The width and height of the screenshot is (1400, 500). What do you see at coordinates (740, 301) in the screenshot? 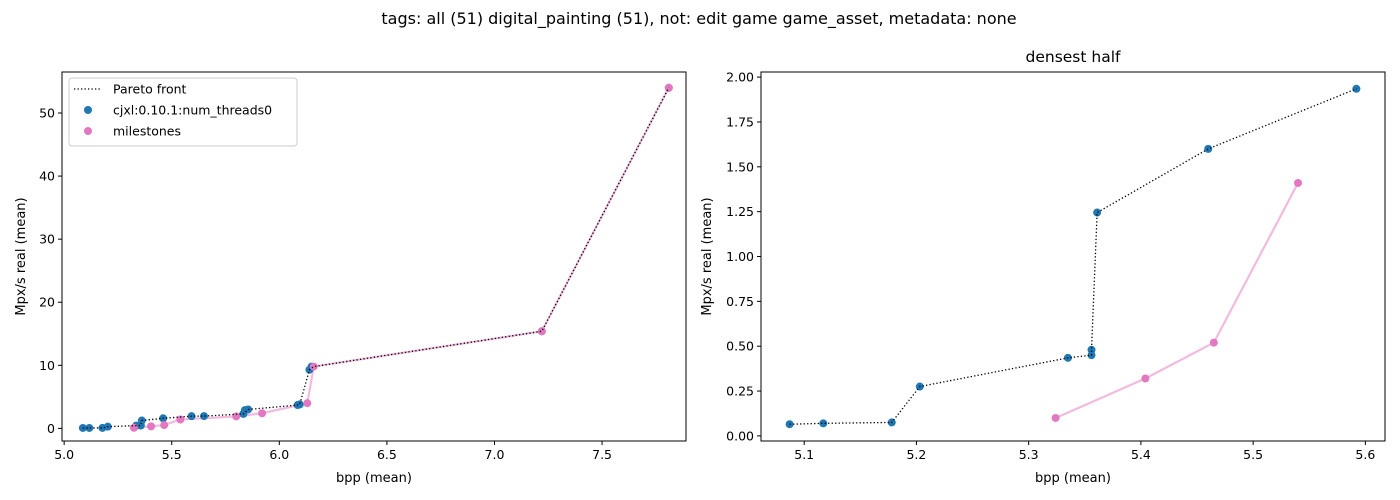
I see `y-tick-label: 0.75` at bounding box center [740, 301].